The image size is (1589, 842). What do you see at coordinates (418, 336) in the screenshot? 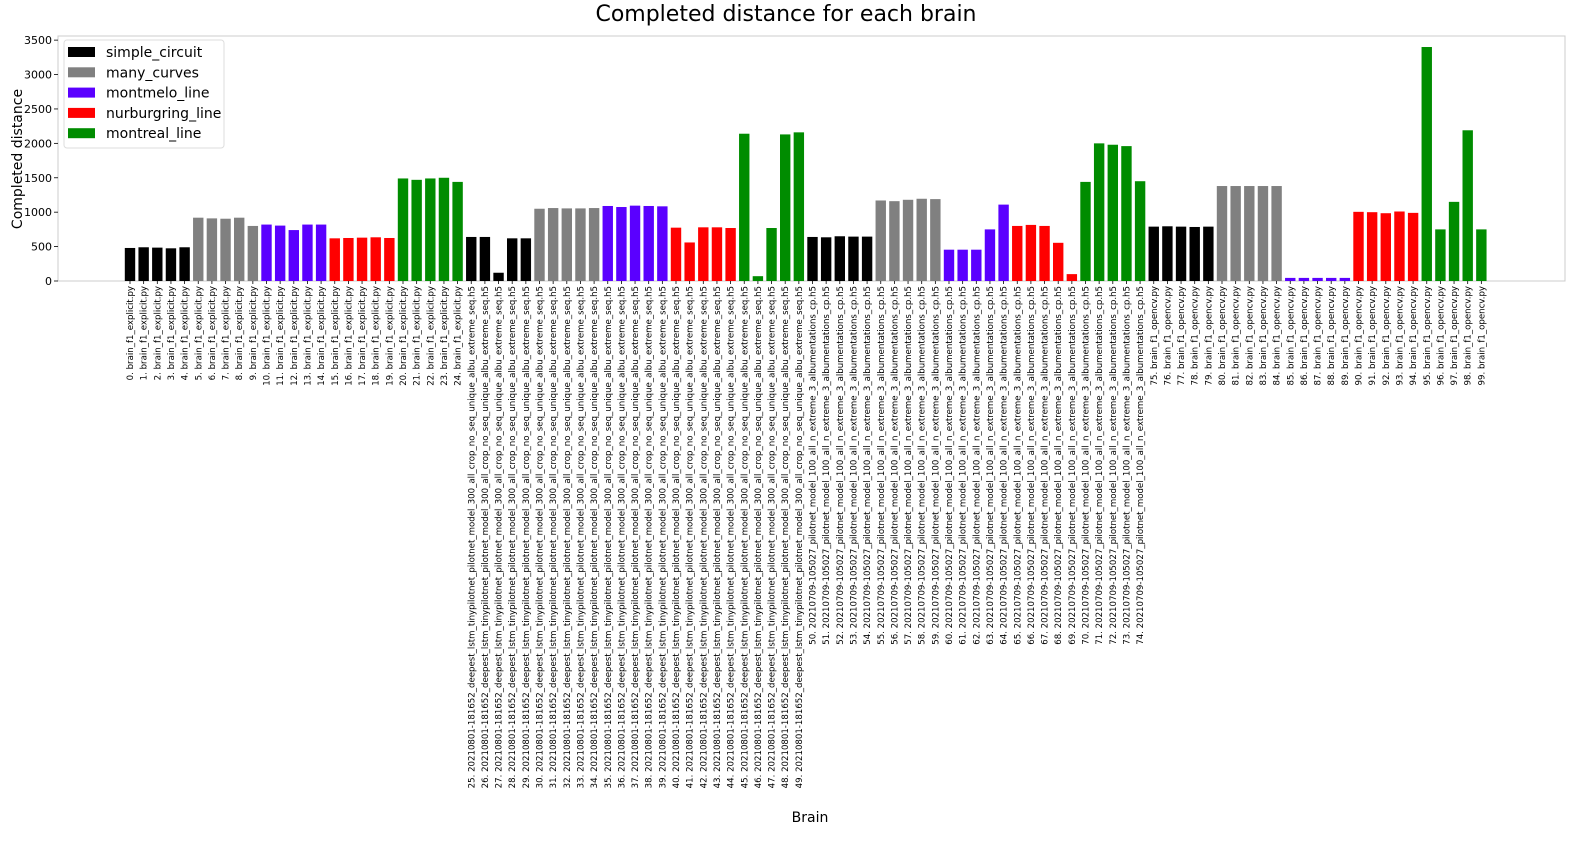
I see `x-tick-label: 21. brain_f1_explicit.py` at bounding box center [418, 336].